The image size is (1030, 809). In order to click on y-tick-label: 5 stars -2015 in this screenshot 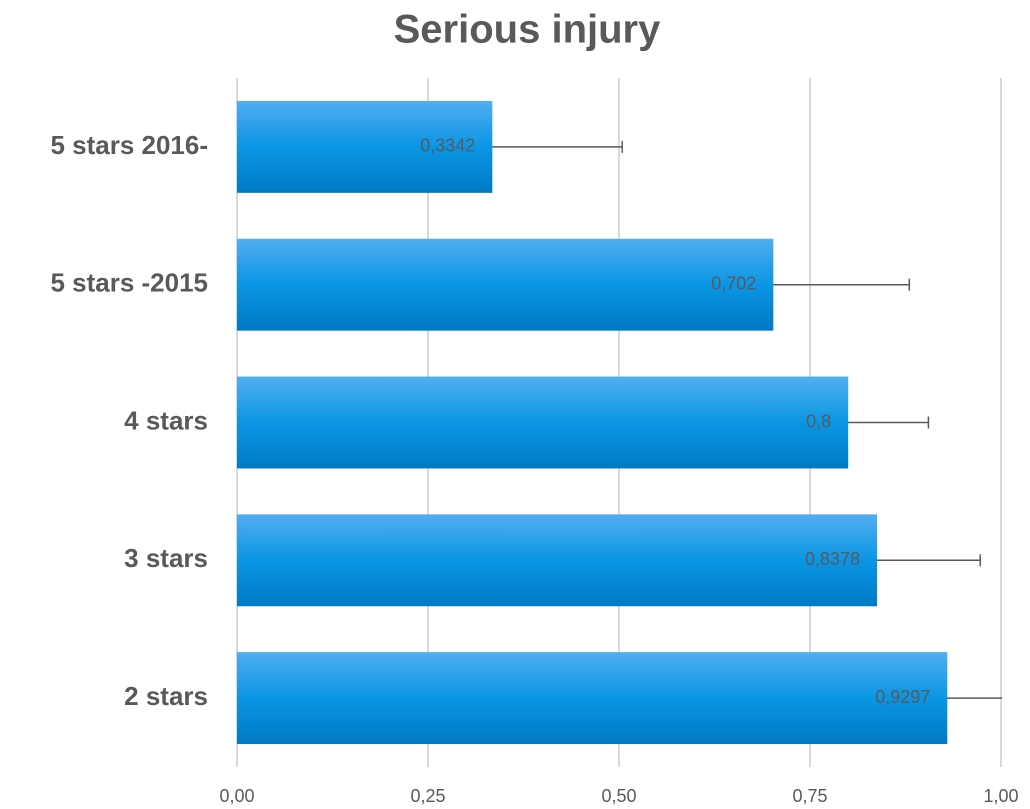, I will do `click(129, 283)`.